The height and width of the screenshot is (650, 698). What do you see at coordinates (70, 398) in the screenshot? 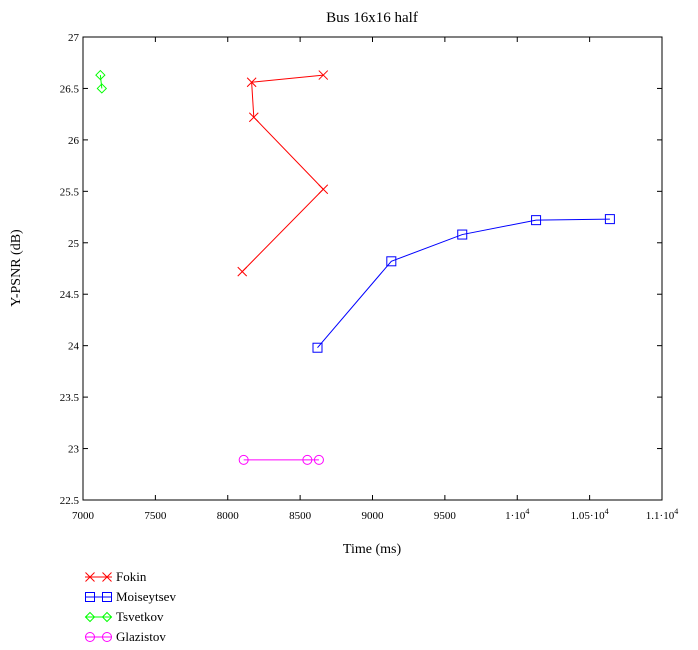
I see `y-tick-label: 23.5` at bounding box center [70, 398].